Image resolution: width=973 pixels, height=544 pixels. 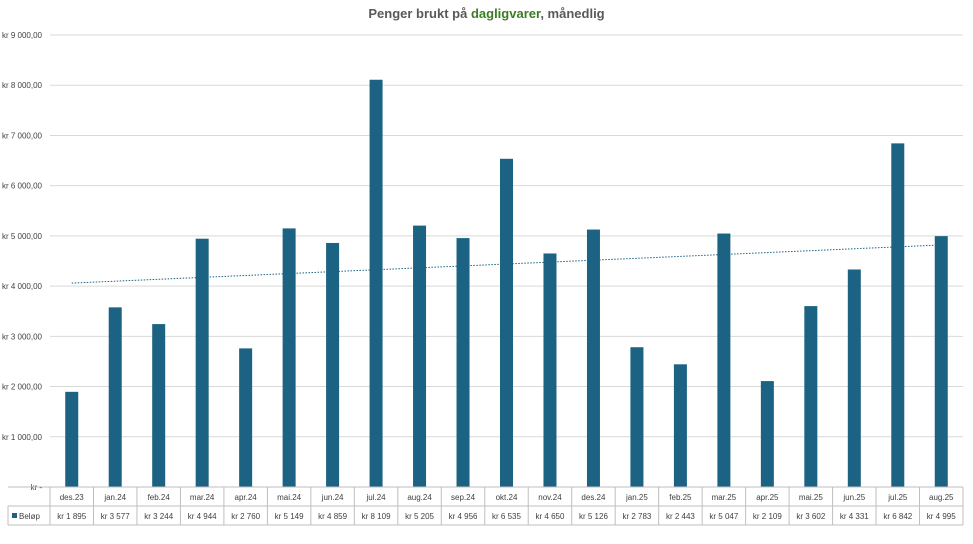 I want to click on chart-title-suffix: , månedlig, so click(x=572, y=13).